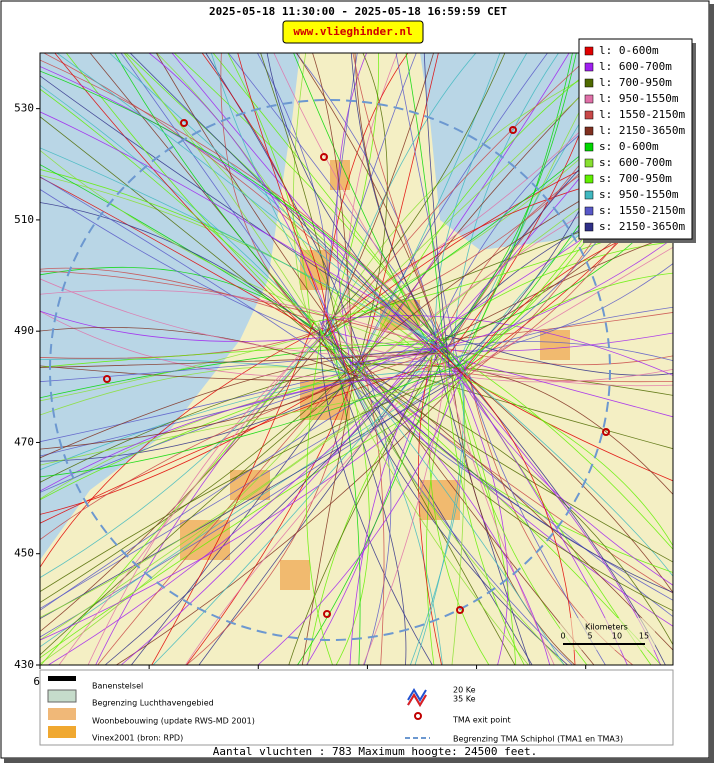  I want to click on y-tick-label: 510, so click(24, 219).